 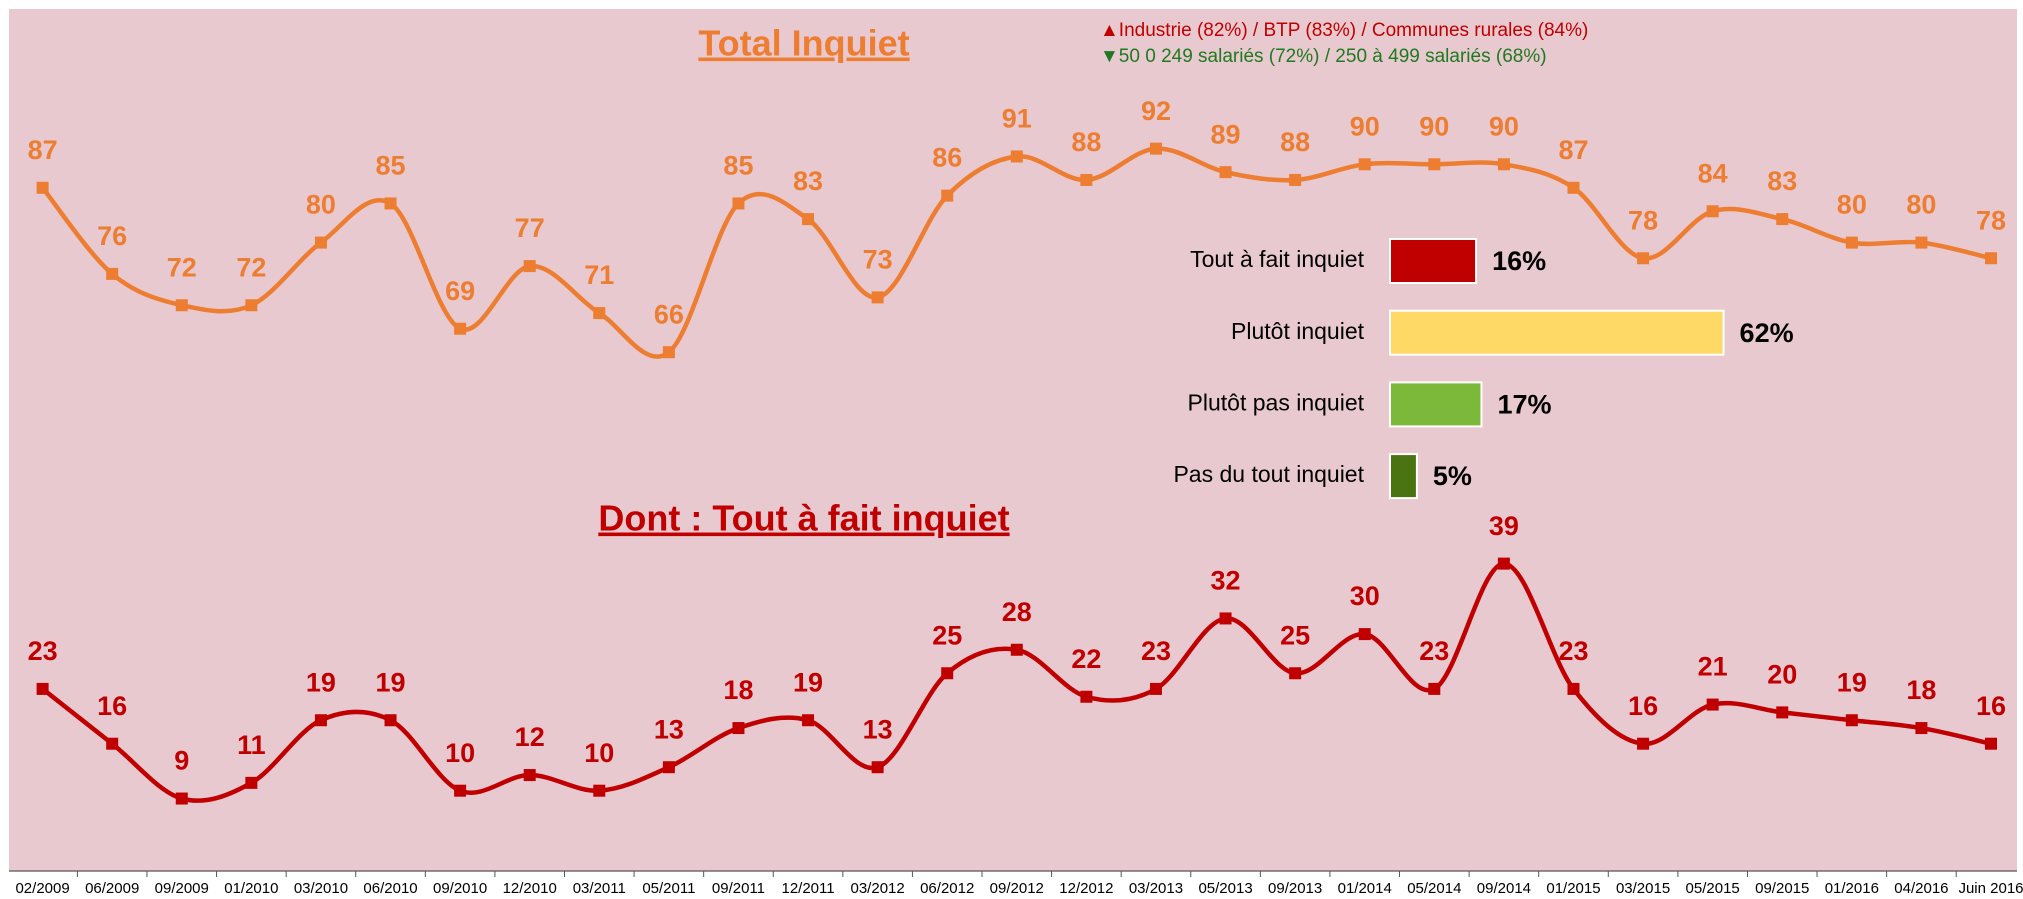 I want to click on x-tick-label: 03/2015, so click(x=1643, y=888).